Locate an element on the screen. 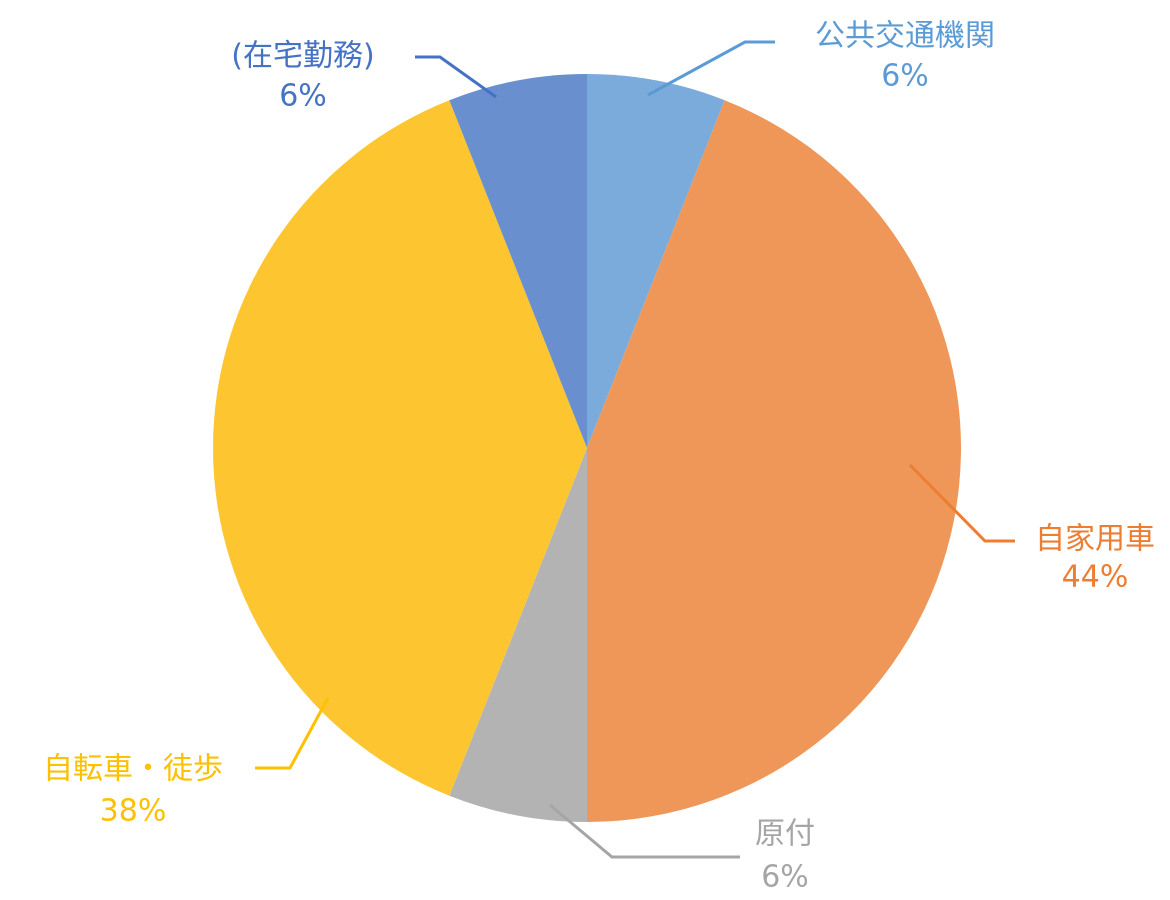 The image size is (1170, 900). value-label: 38% is located at coordinates (133, 811).